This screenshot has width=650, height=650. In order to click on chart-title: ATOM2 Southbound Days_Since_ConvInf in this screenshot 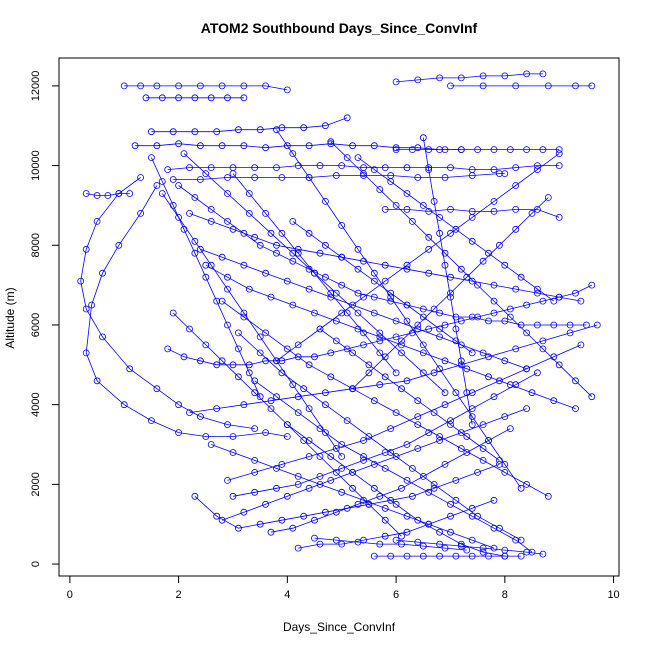, I will do `click(339, 28)`.